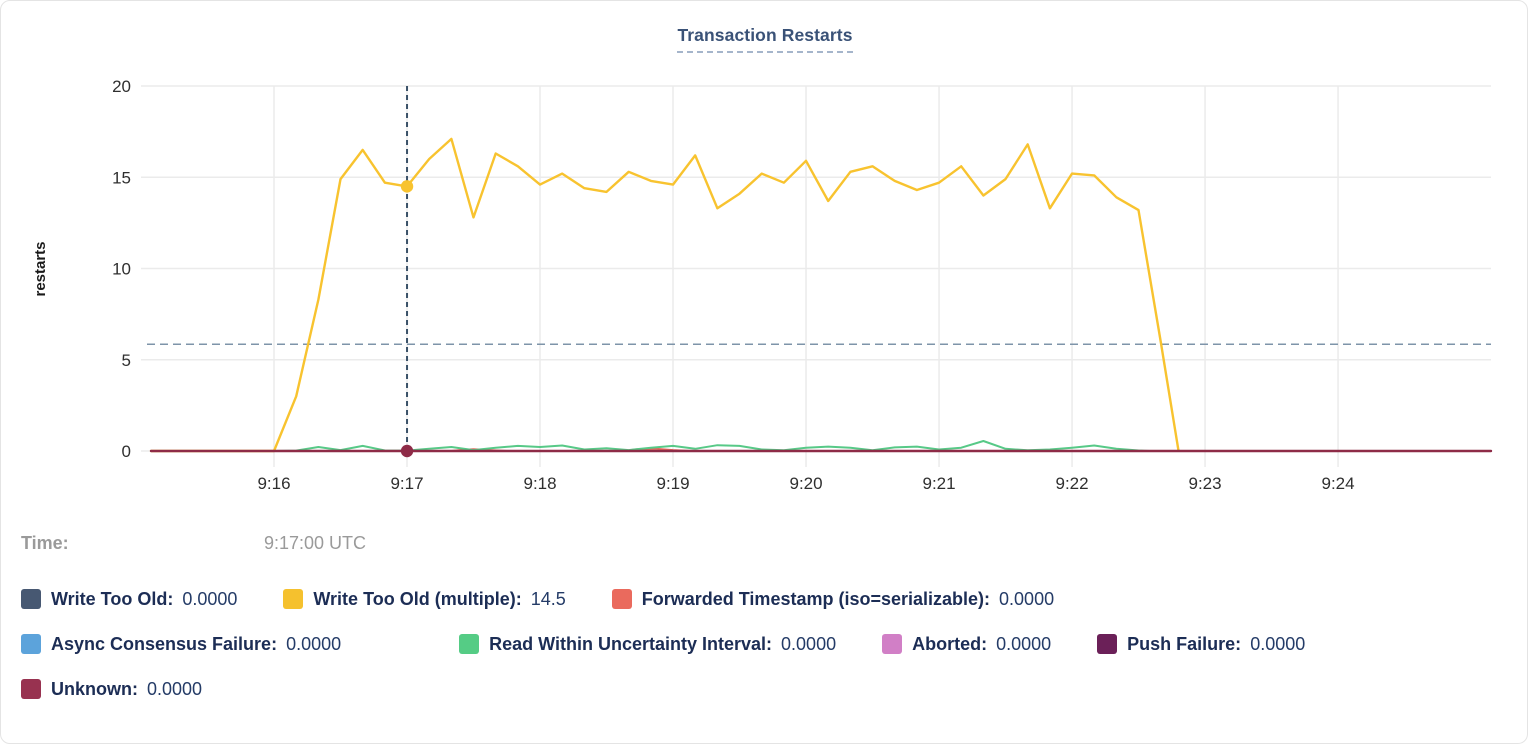 The image size is (1528, 744). Describe the element at coordinates (417, 598) in the screenshot. I see `legend-label: Write Too Old (multiple):` at that location.